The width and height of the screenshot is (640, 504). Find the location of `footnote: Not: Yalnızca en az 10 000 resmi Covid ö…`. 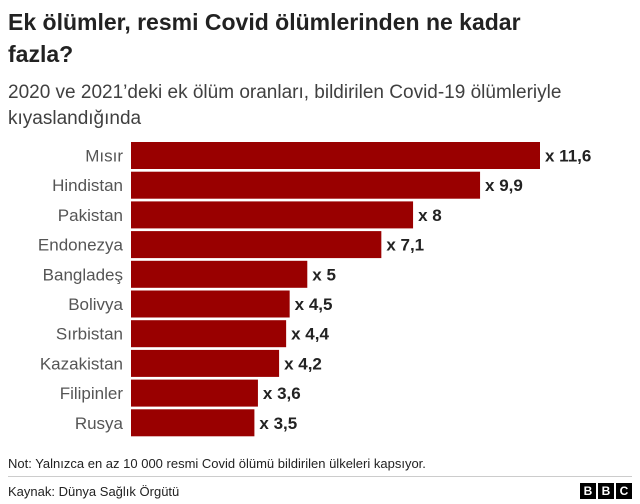

footnote: Not: Yalnızca en az 10 000 resmi Covid ö… is located at coordinates (217, 463).